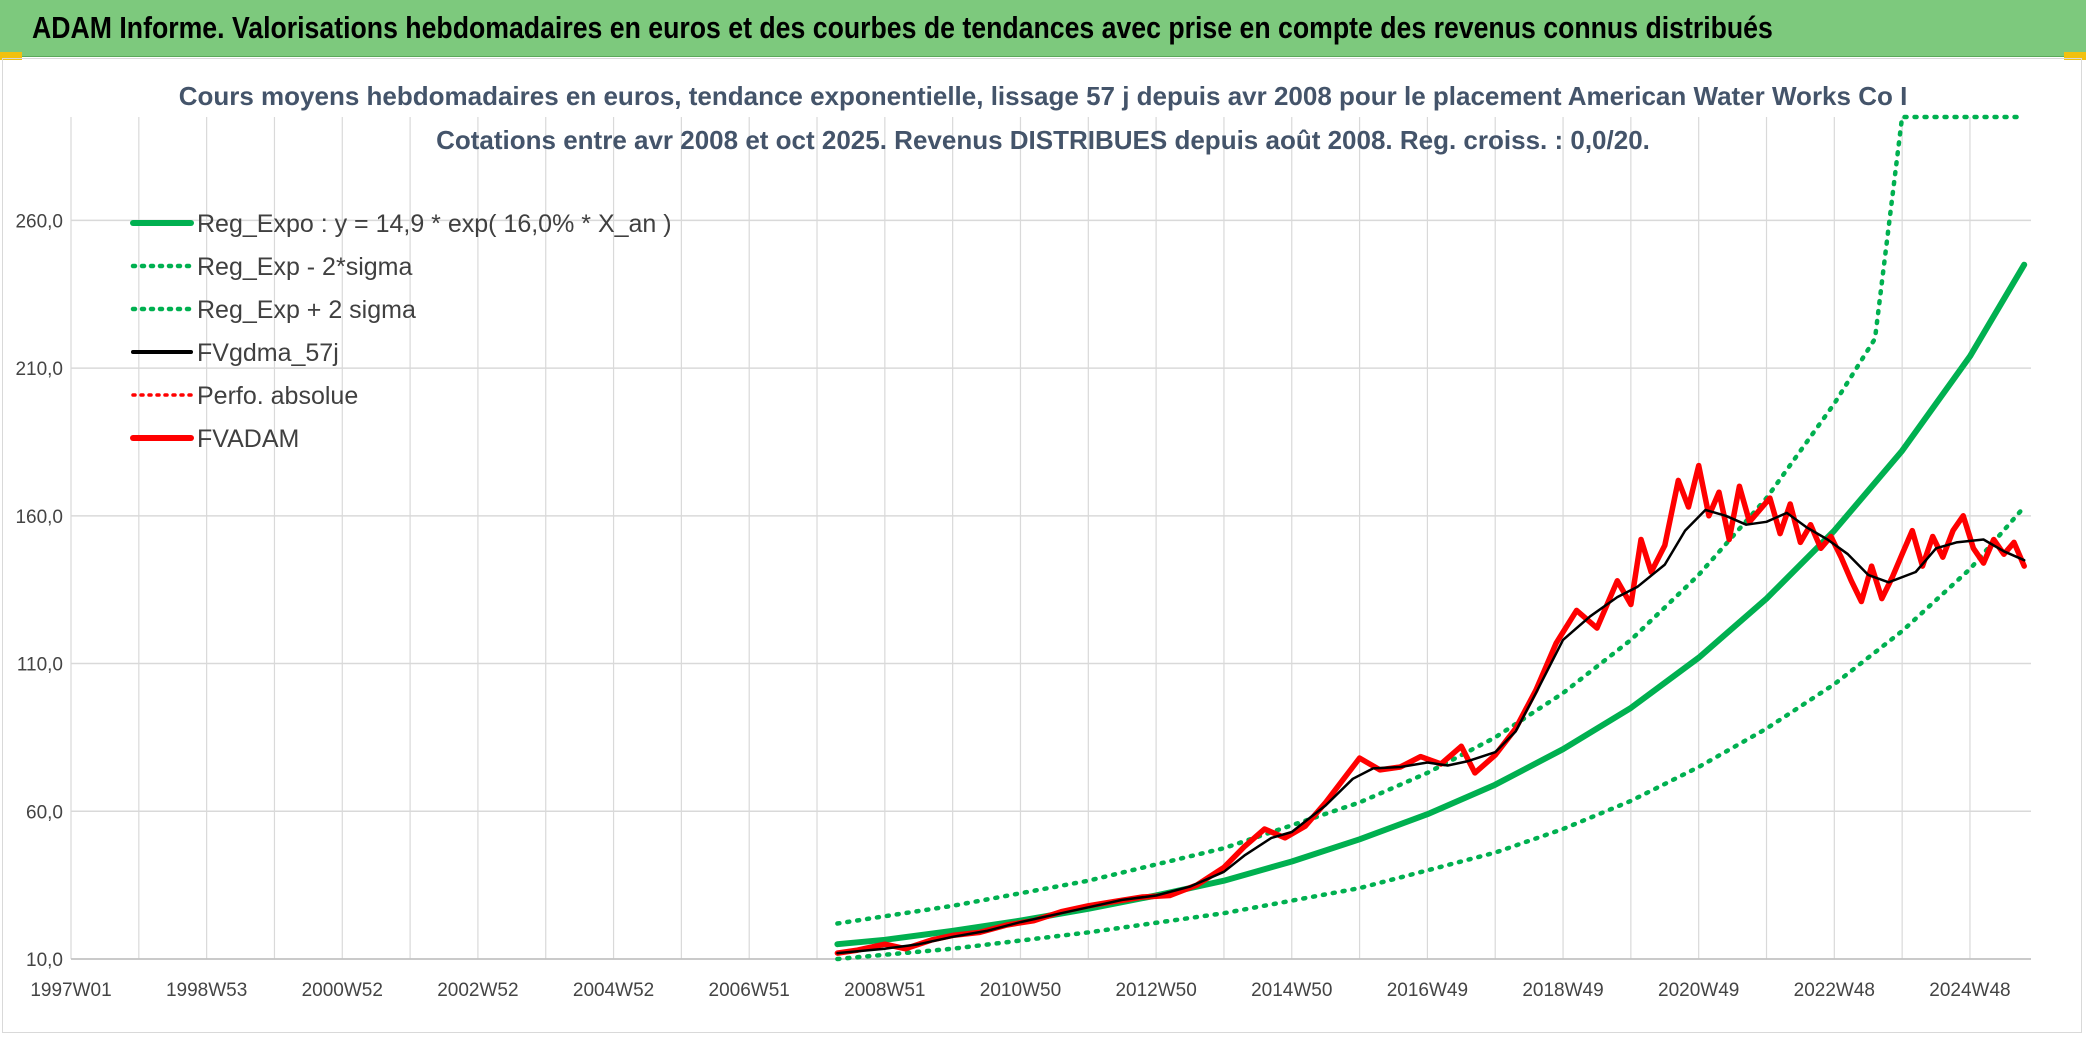 Image resolution: width=2086 pixels, height=1037 pixels. What do you see at coordinates (248, 439) in the screenshot?
I see `legend-label: FVADAM` at bounding box center [248, 439].